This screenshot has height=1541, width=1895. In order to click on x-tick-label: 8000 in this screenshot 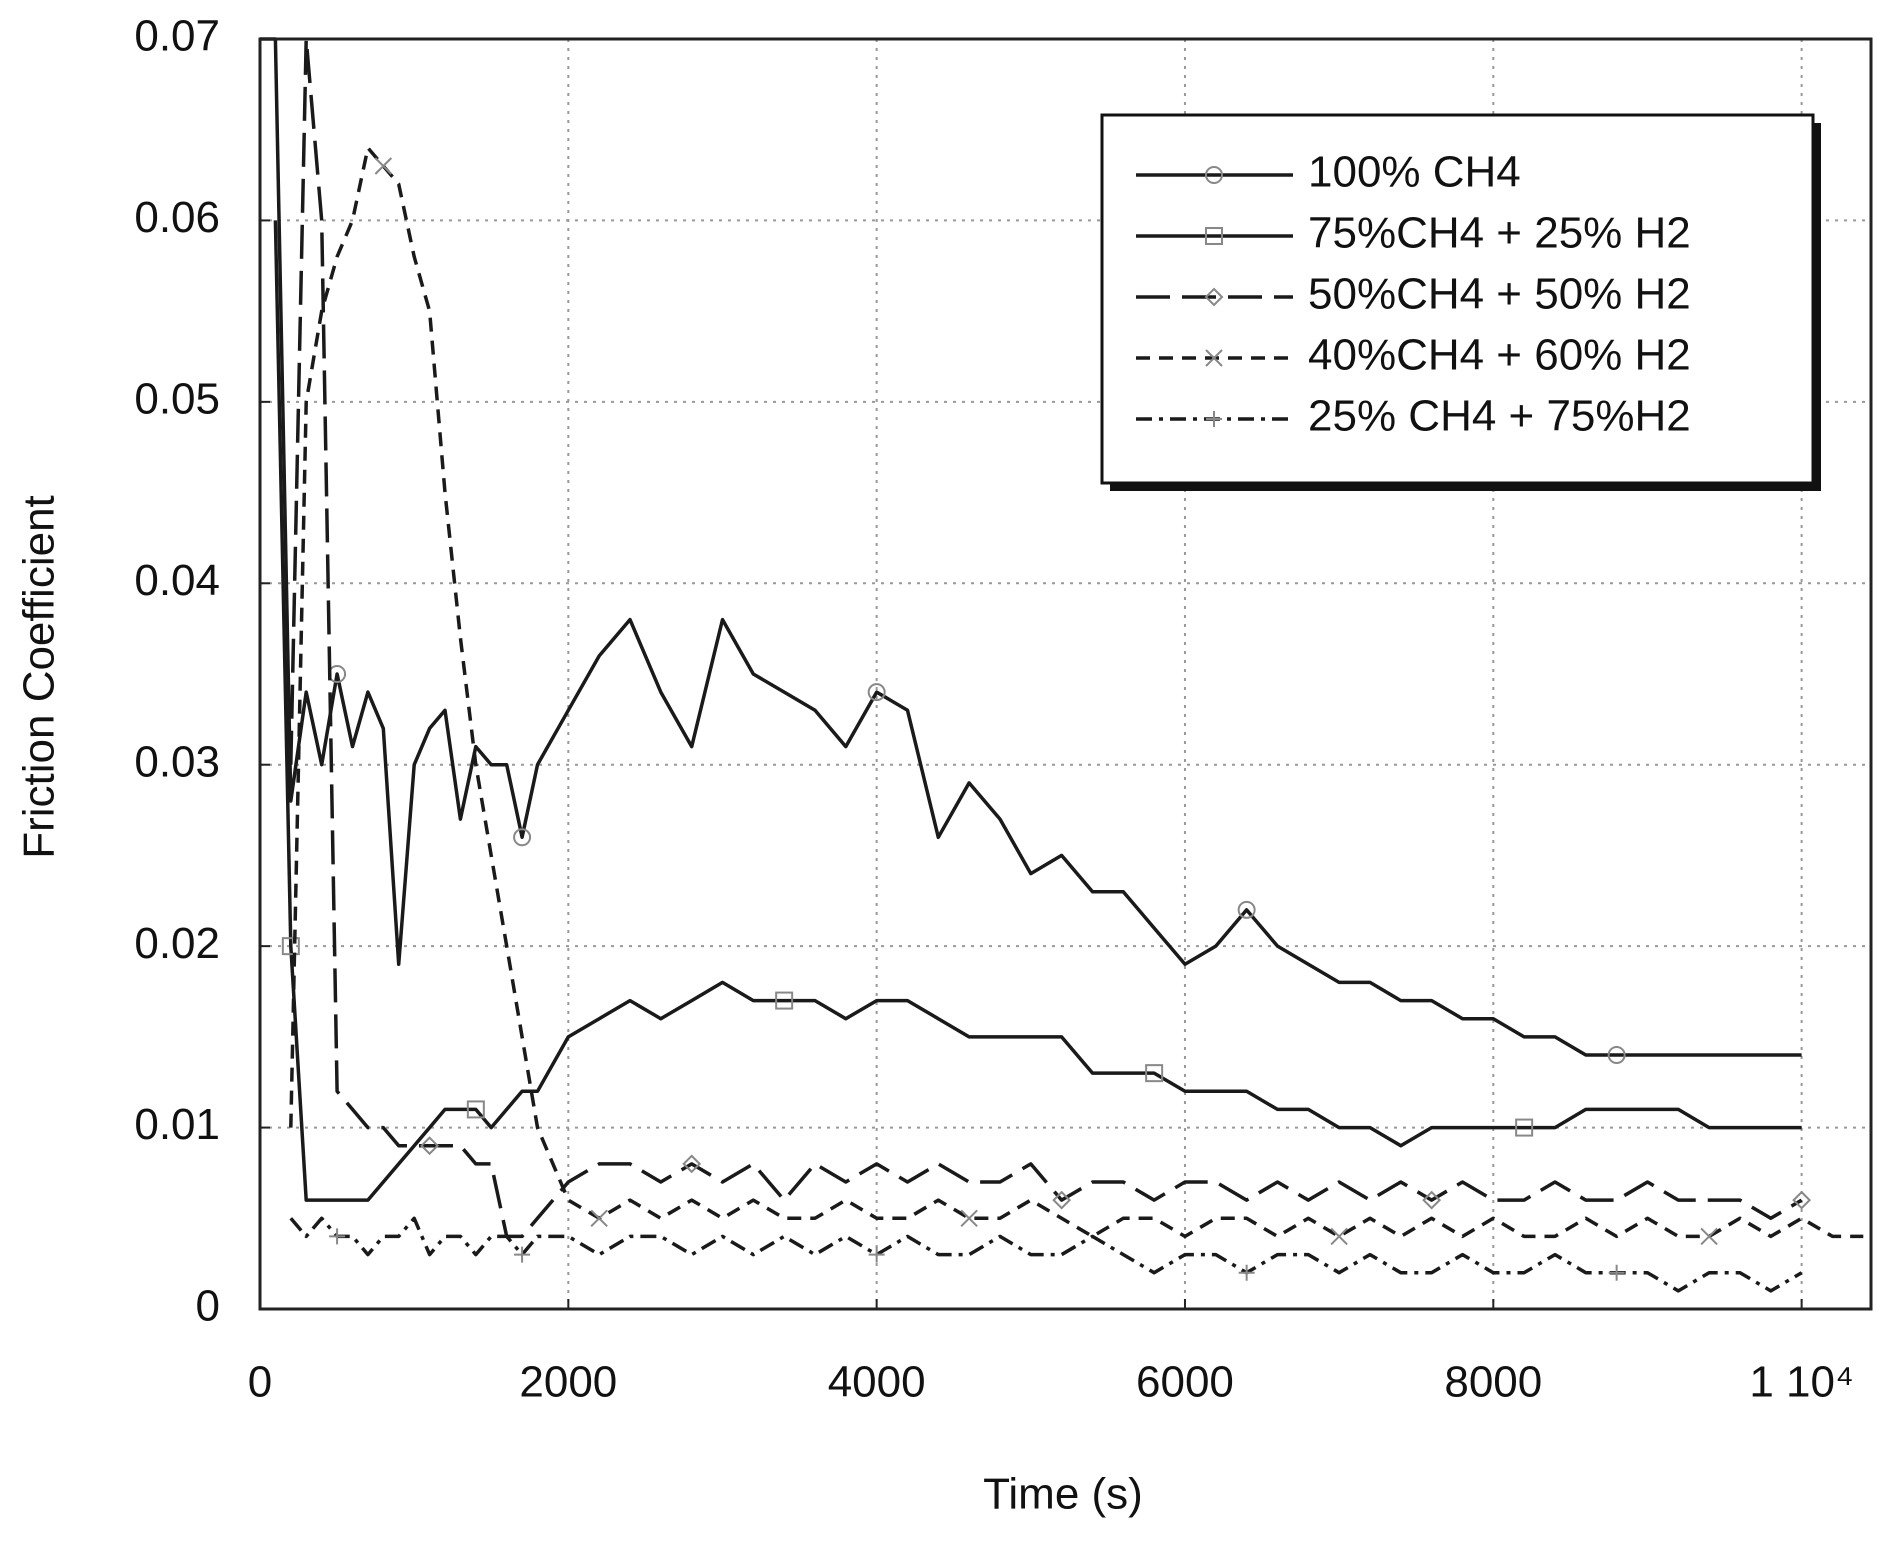, I will do `click(1493, 1382)`.